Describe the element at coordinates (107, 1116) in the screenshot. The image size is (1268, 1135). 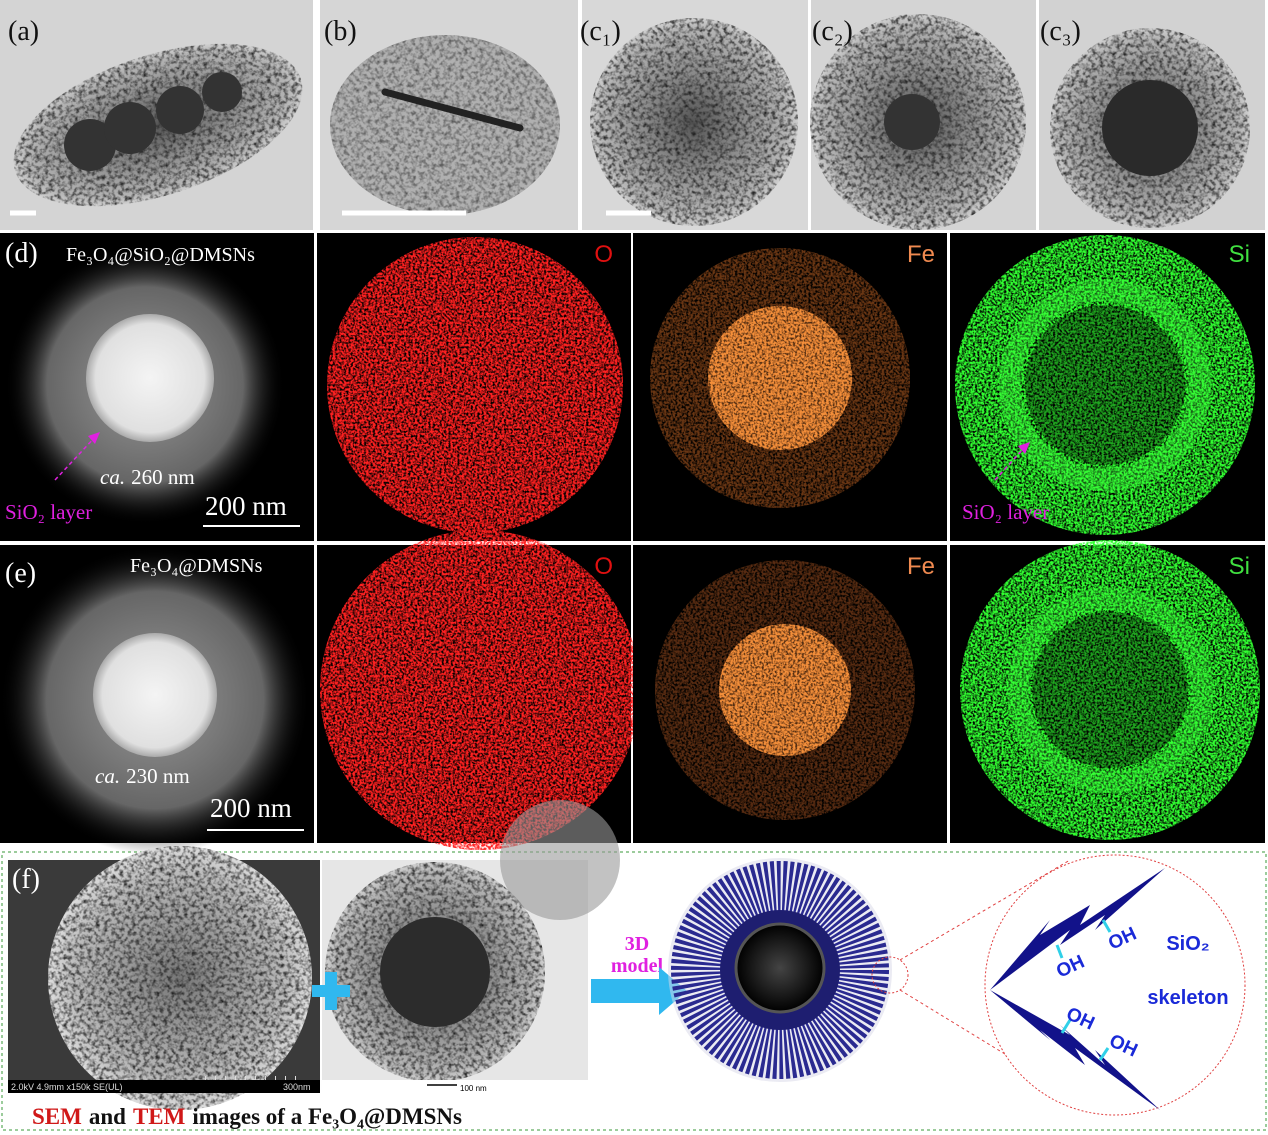
I see `caption-part: and` at that location.